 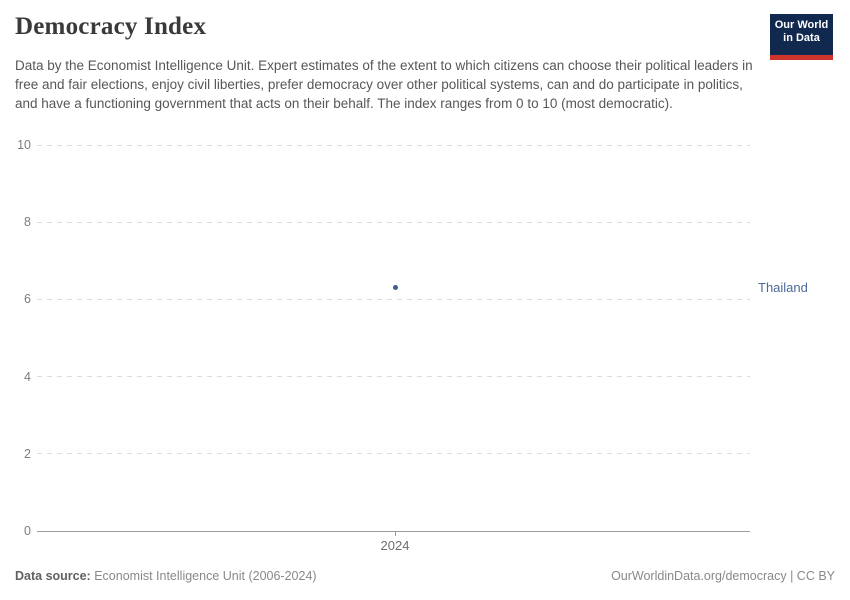 What do you see at coordinates (53, 576) in the screenshot?
I see `data-source-label: Data source:` at bounding box center [53, 576].